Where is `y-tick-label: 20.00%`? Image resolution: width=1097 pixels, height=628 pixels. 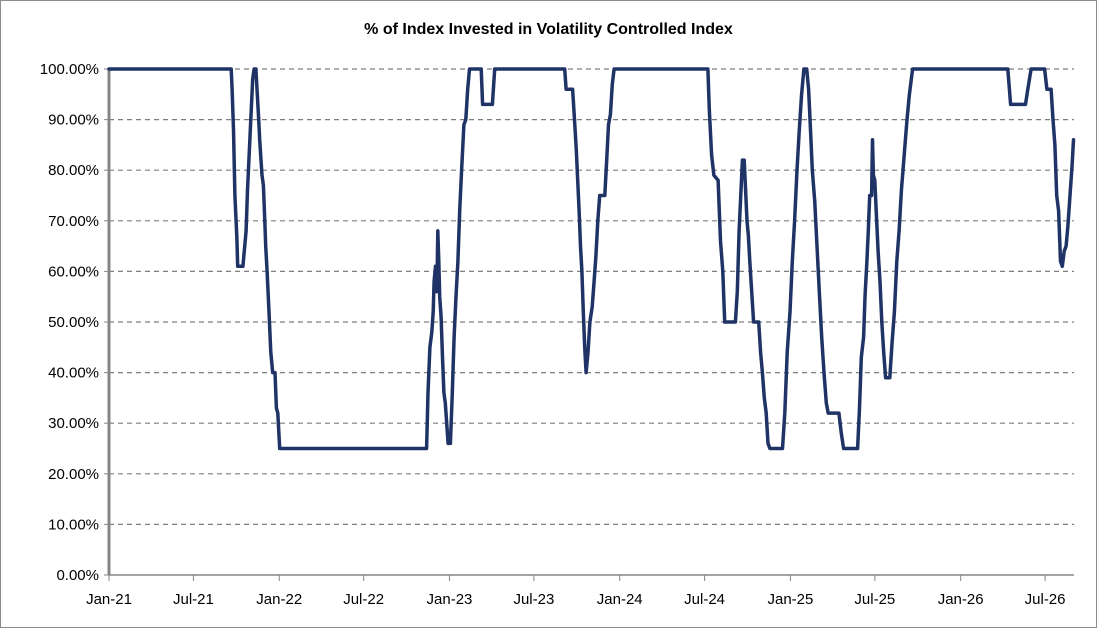
y-tick-label: 20.00% is located at coordinates (73, 474).